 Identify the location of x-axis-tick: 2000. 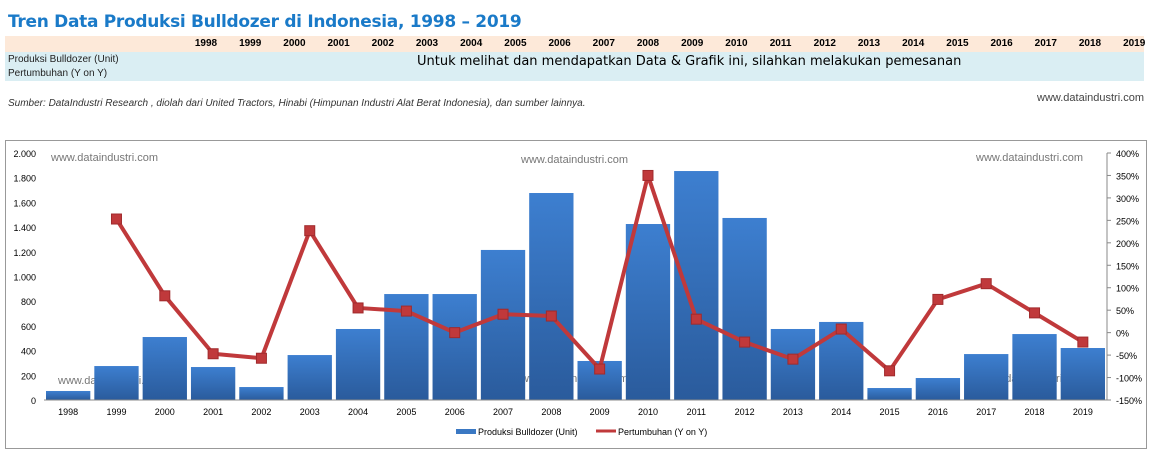
(165, 412).